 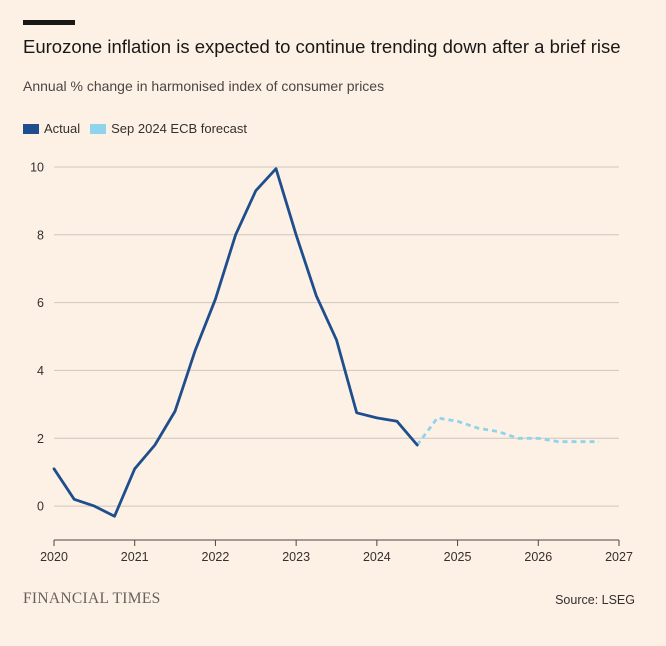 I want to click on legend-item-forecast: Sep 2024 ECB forecast, so click(x=168, y=128).